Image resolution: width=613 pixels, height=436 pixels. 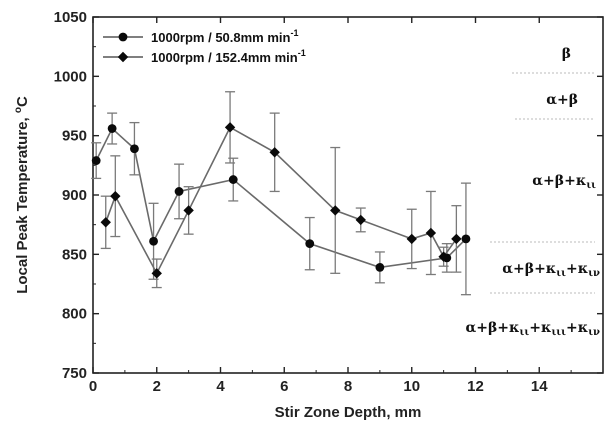 What do you see at coordinates (70, 17) in the screenshot?
I see `y-tick-label: 1050` at bounding box center [70, 17].